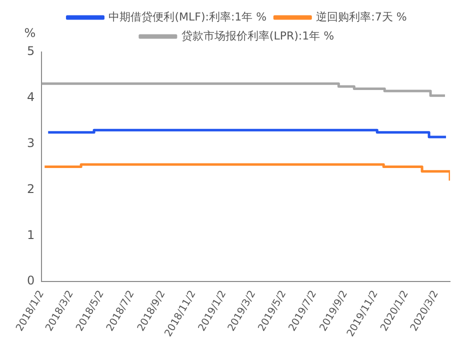 This screenshot has height=342, width=470. What do you see at coordinates (30, 33) in the screenshot?
I see `y-axis-title: %` at bounding box center [30, 33].